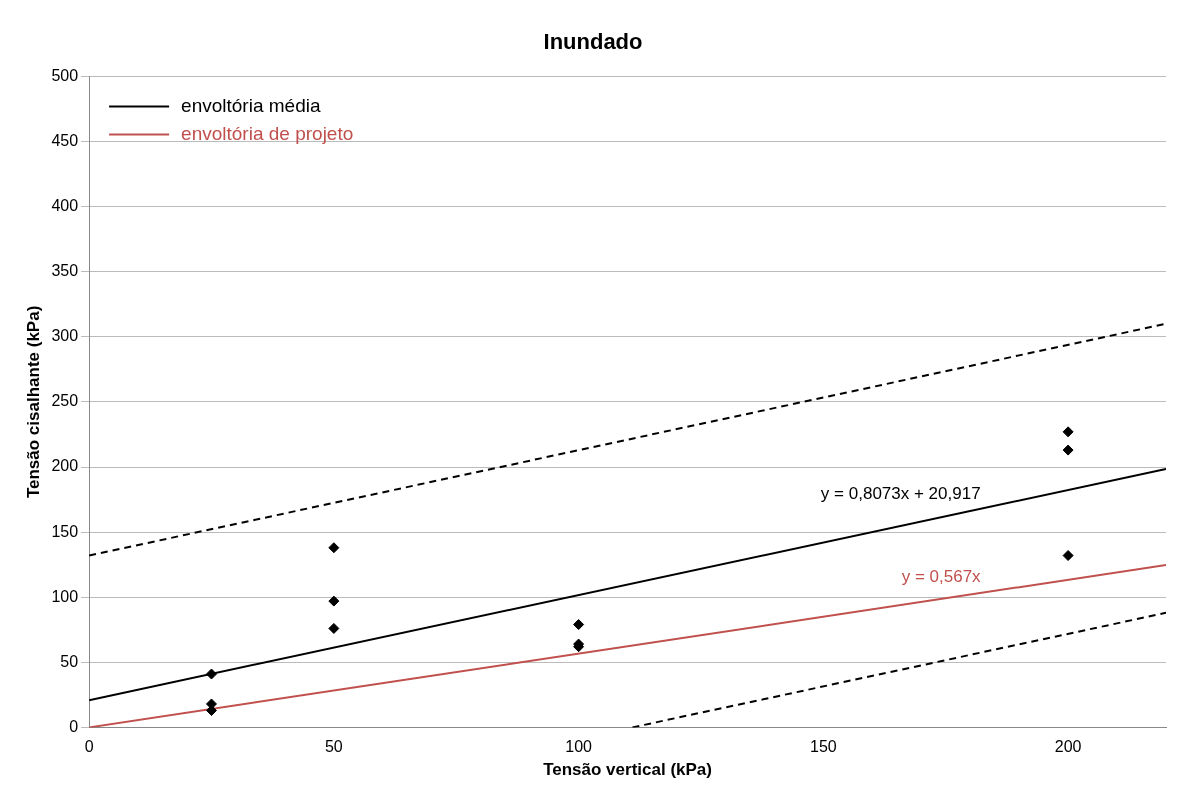 Image resolution: width=1196 pixels, height=791 pixels. Describe the element at coordinates (65, 531) in the screenshot. I see `y-tick-label: 150` at that location.